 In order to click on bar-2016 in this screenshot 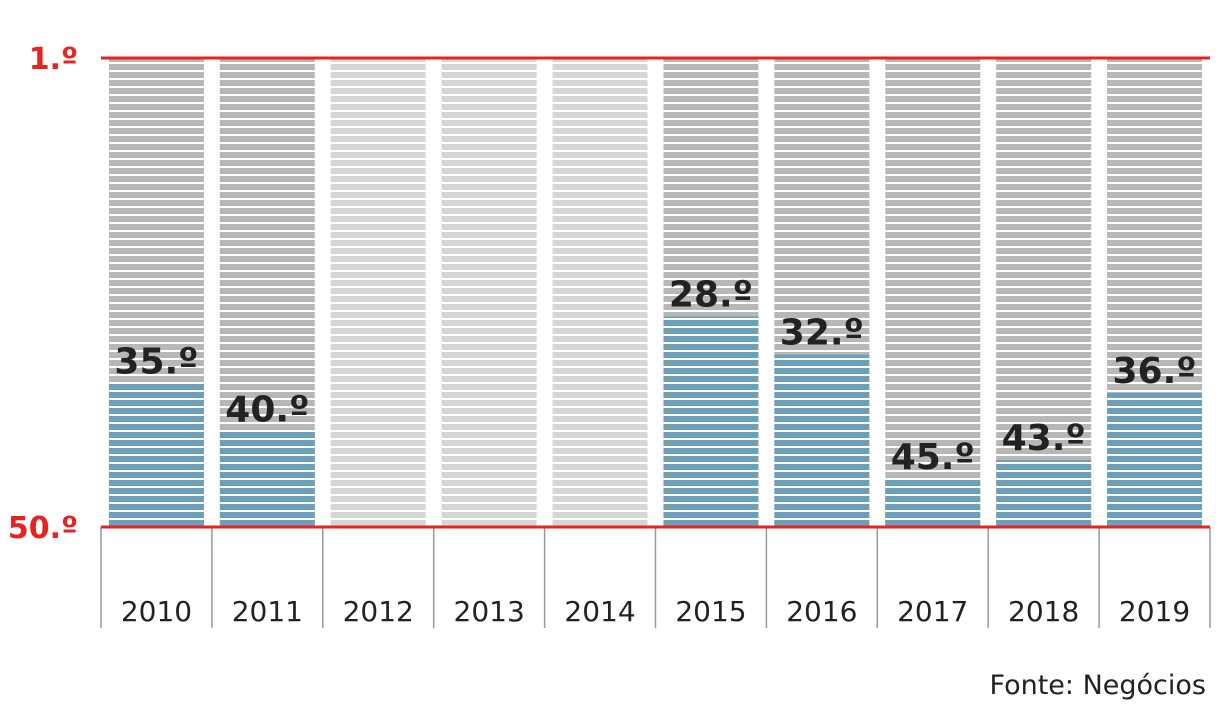, I will do `click(822, 440)`.